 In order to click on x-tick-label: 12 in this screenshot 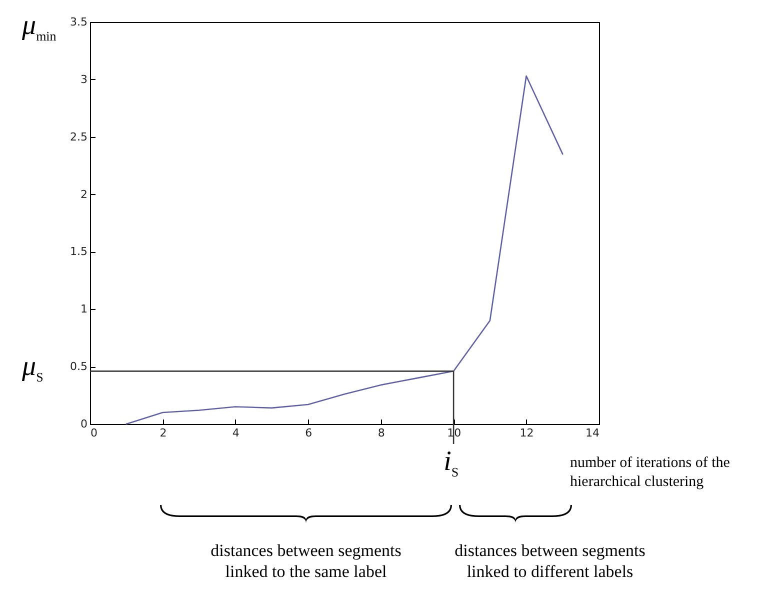, I will do `click(527, 433)`.